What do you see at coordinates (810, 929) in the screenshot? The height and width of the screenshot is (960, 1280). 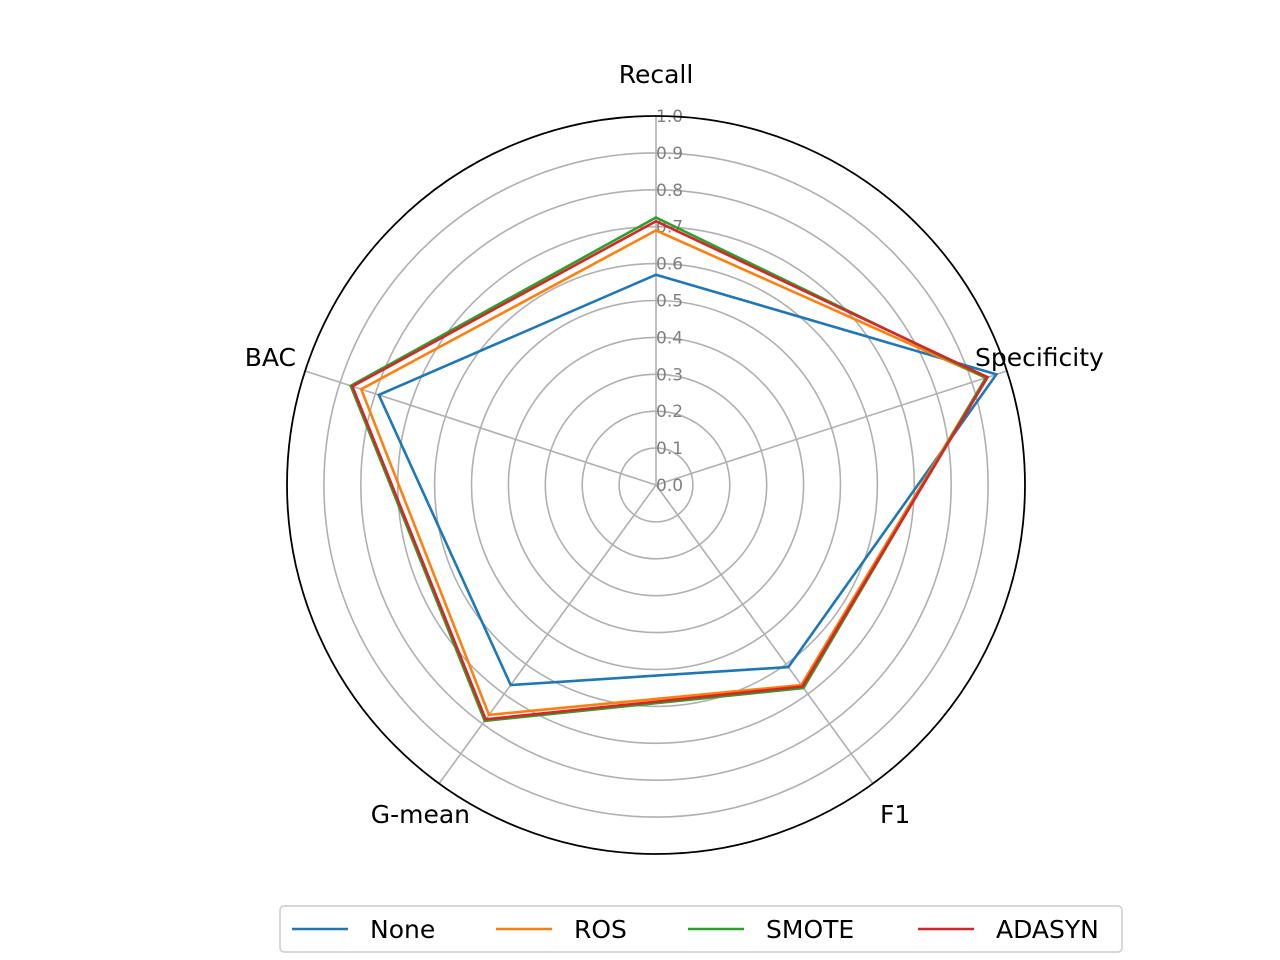 I see `legend-label-smote: SMOTE` at bounding box center [810, 929].